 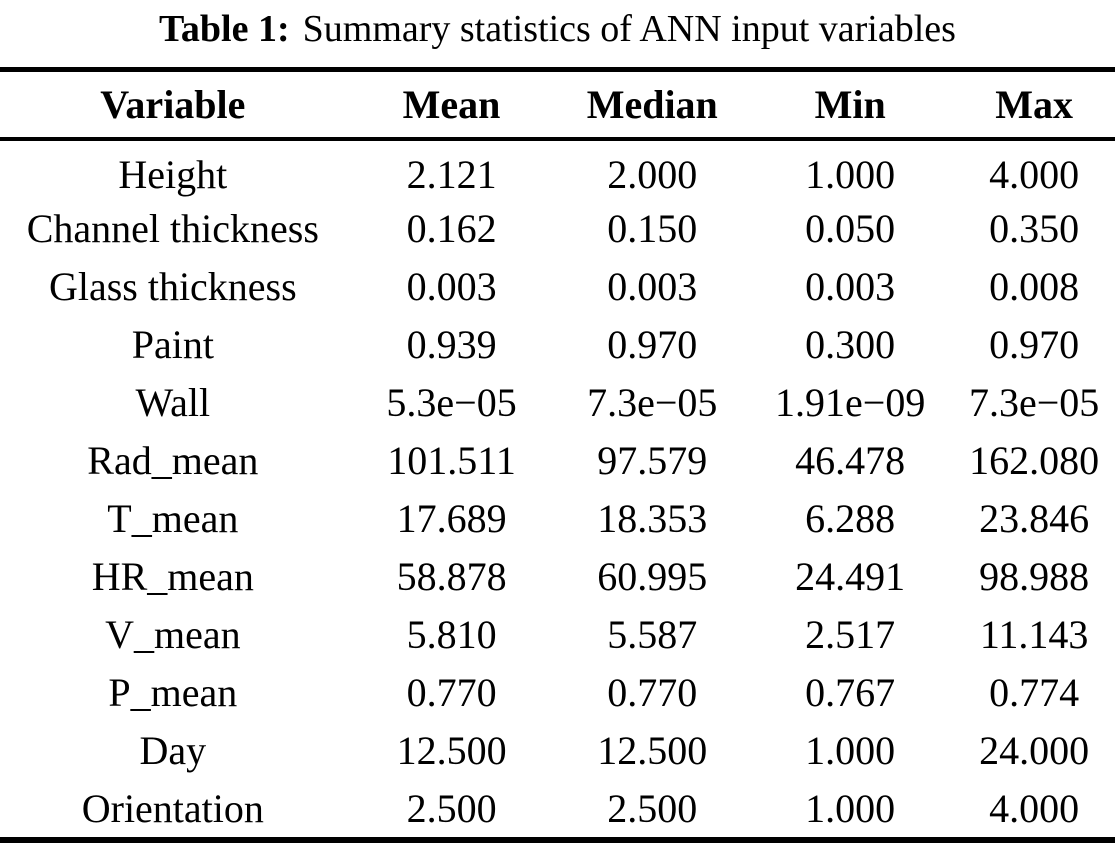 I want to click on median-cell: 0.770, so click(x=652, y=692).